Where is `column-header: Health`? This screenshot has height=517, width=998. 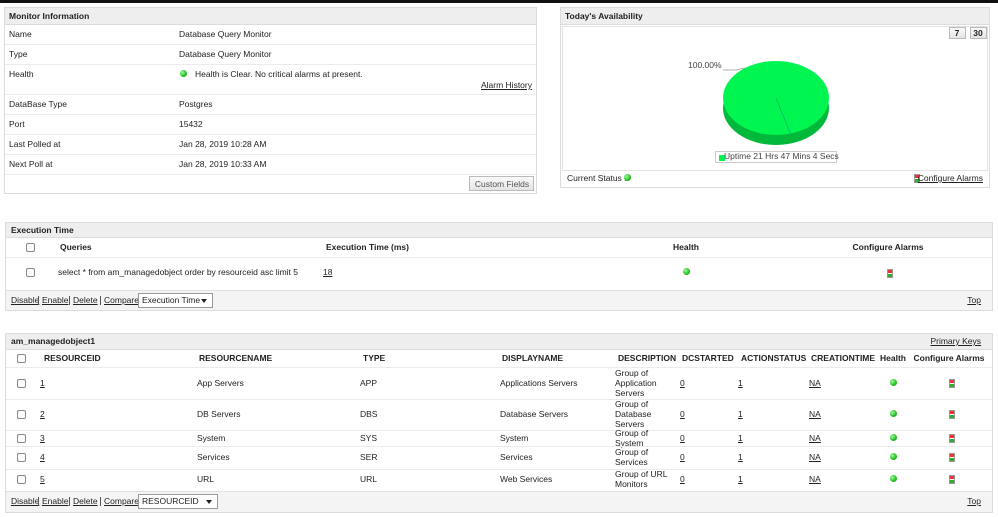 column-header: Health is located at coordinates (686, 247).